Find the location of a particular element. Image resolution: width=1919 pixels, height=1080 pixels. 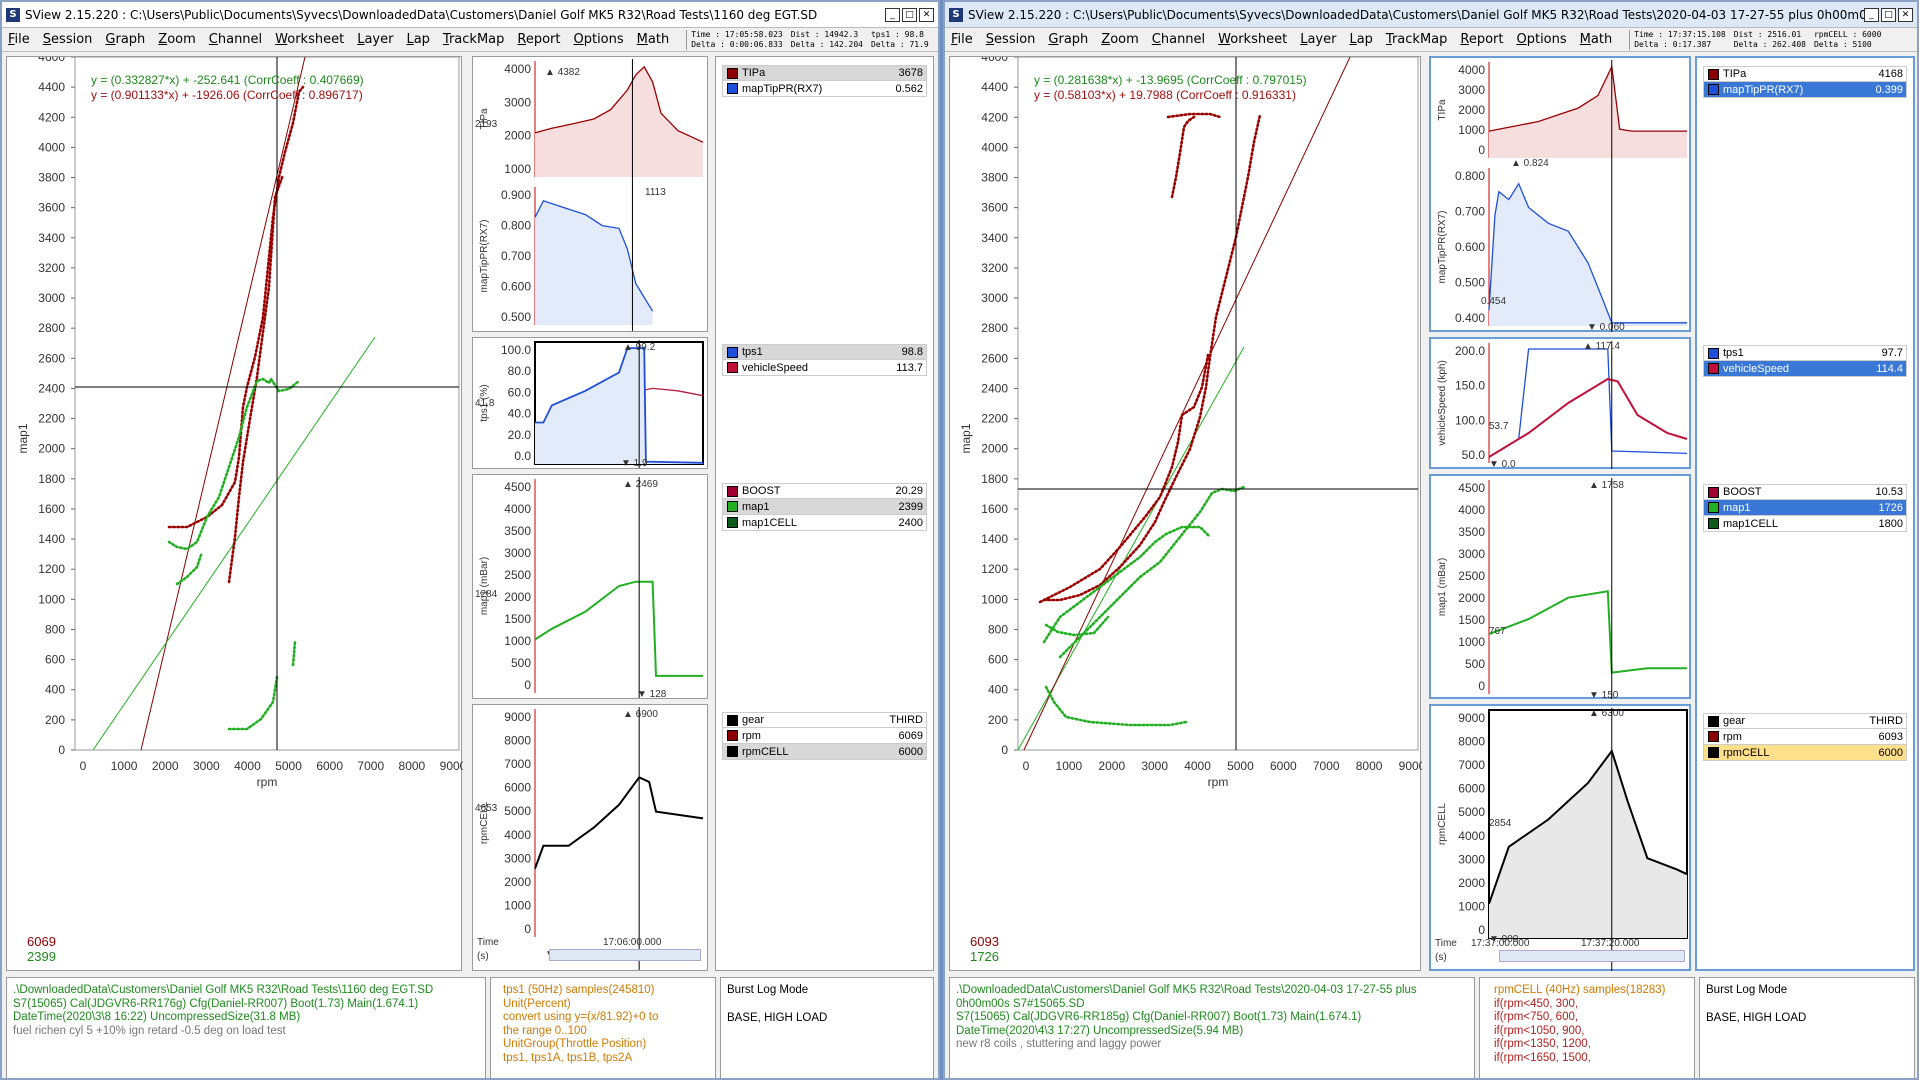

channel-info-line: if(rpm<1350, 1200, is located at coordinates (1542, 1044).